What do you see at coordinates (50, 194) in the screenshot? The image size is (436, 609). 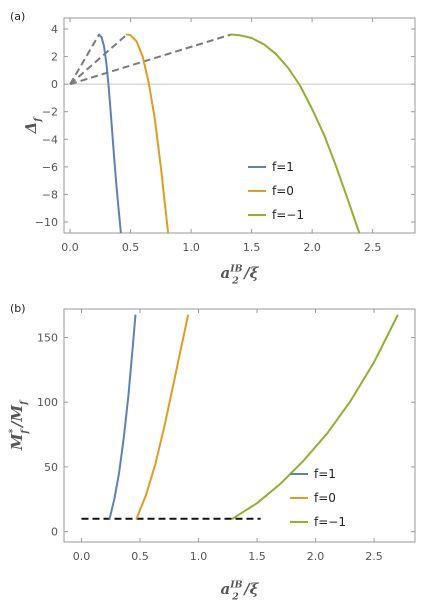 I see `y-tick-label: −8` at bounding box center [50, 194].